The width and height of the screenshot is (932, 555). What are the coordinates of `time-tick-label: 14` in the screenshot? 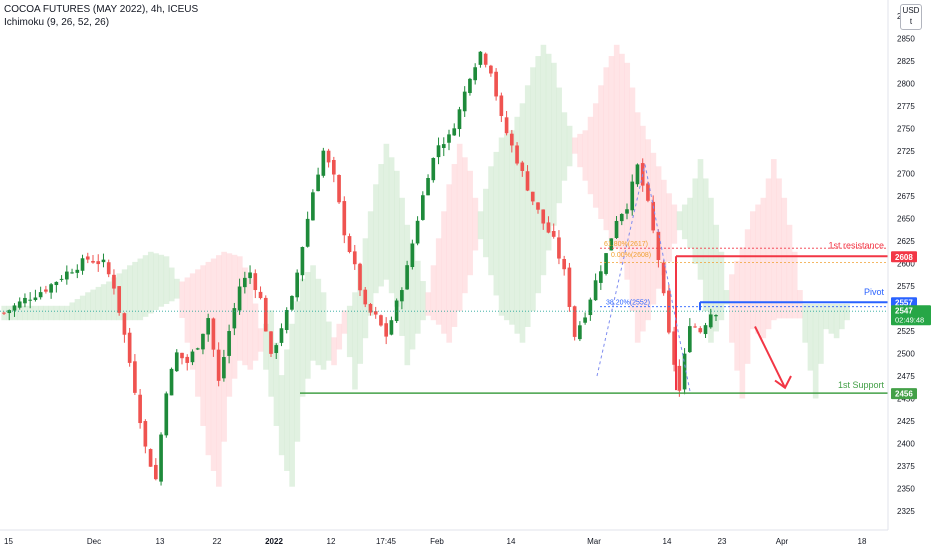 It's located at (667, 541).